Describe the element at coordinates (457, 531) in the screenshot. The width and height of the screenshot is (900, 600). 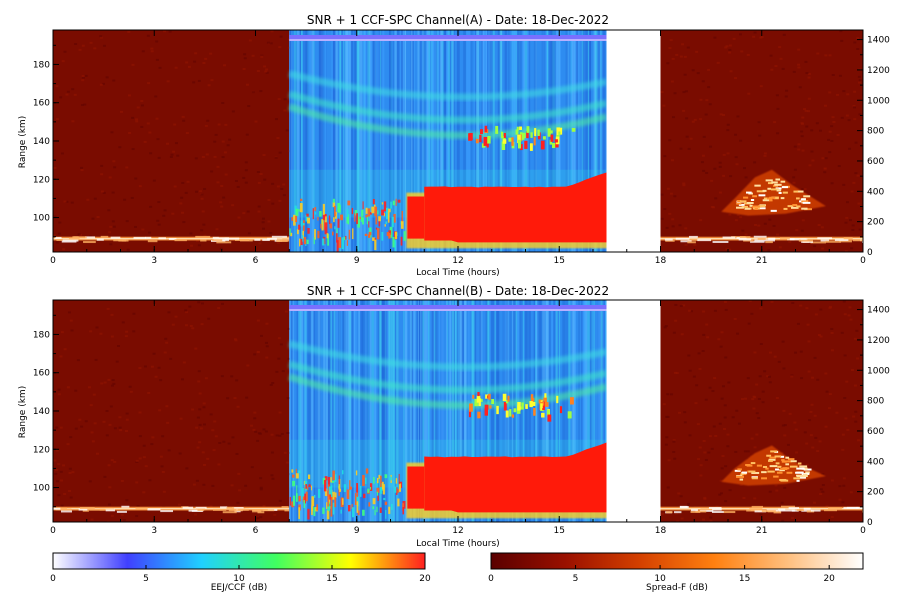
I see `x-tick-label: 12` at that location.